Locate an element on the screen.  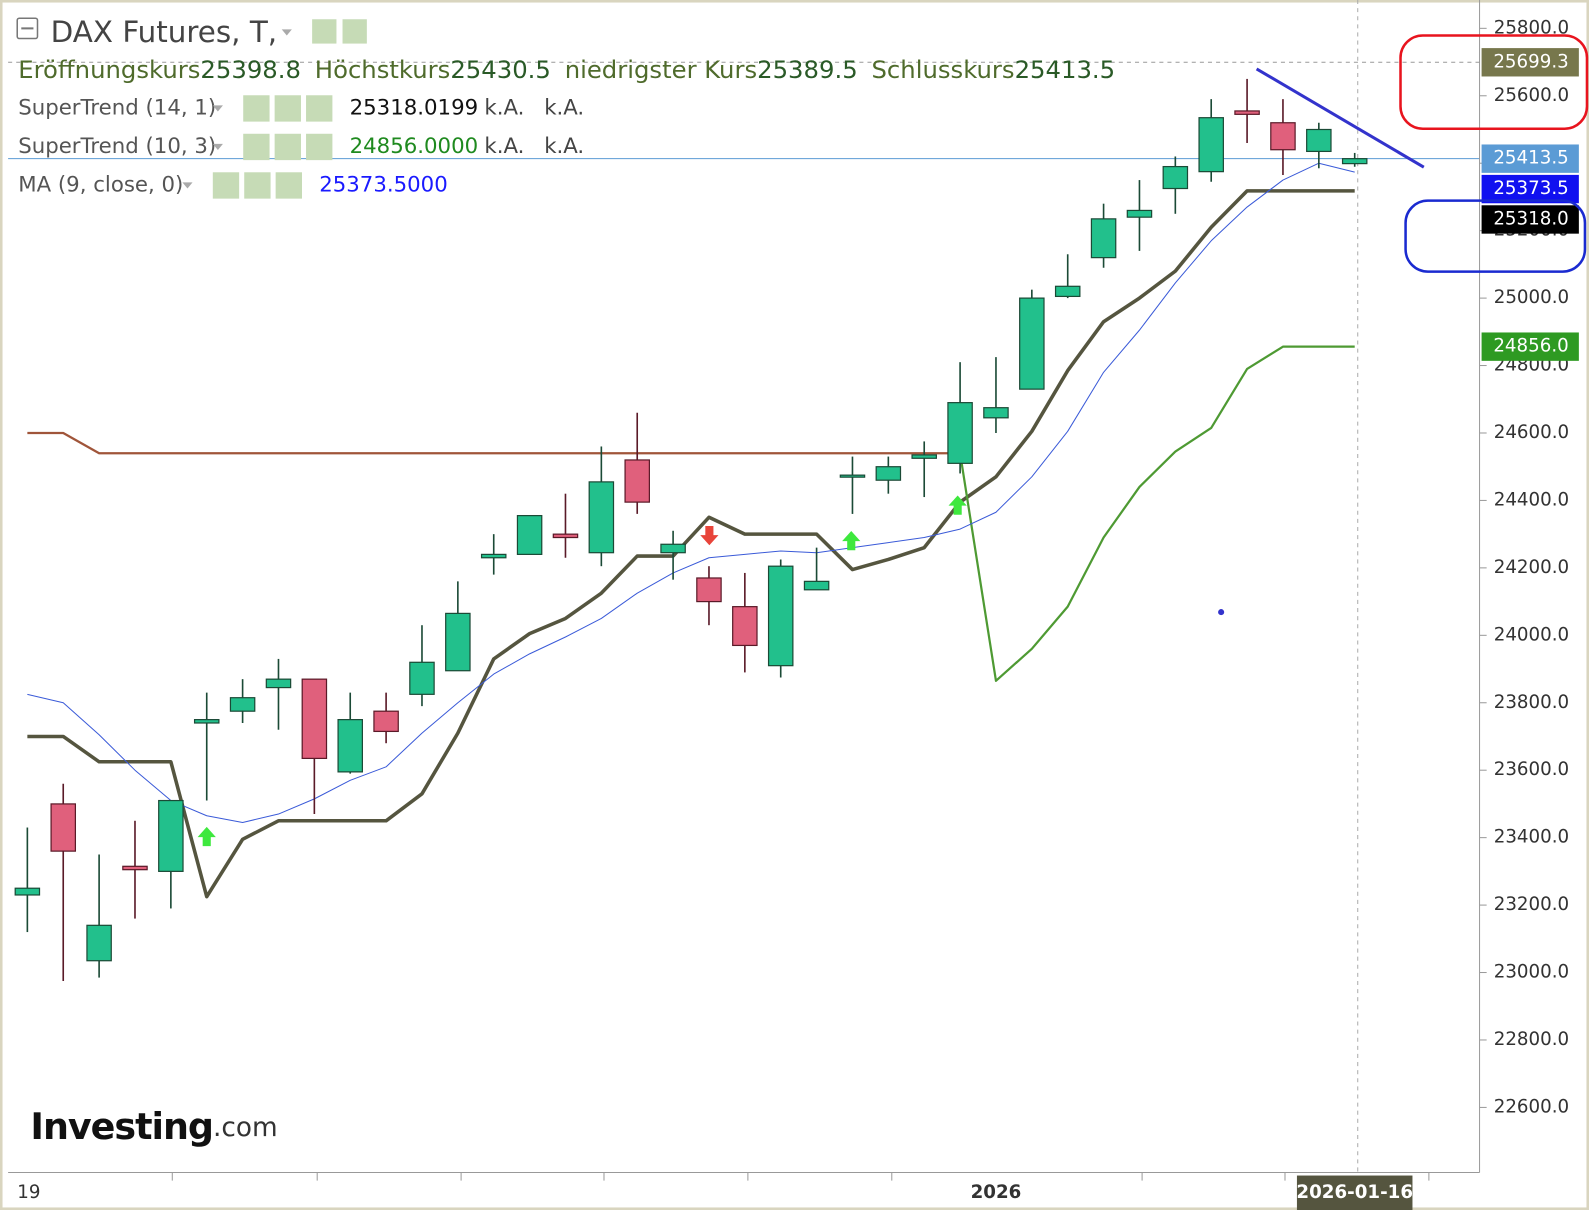
watermark: Investing.com is located at coordinates (153, 1125).